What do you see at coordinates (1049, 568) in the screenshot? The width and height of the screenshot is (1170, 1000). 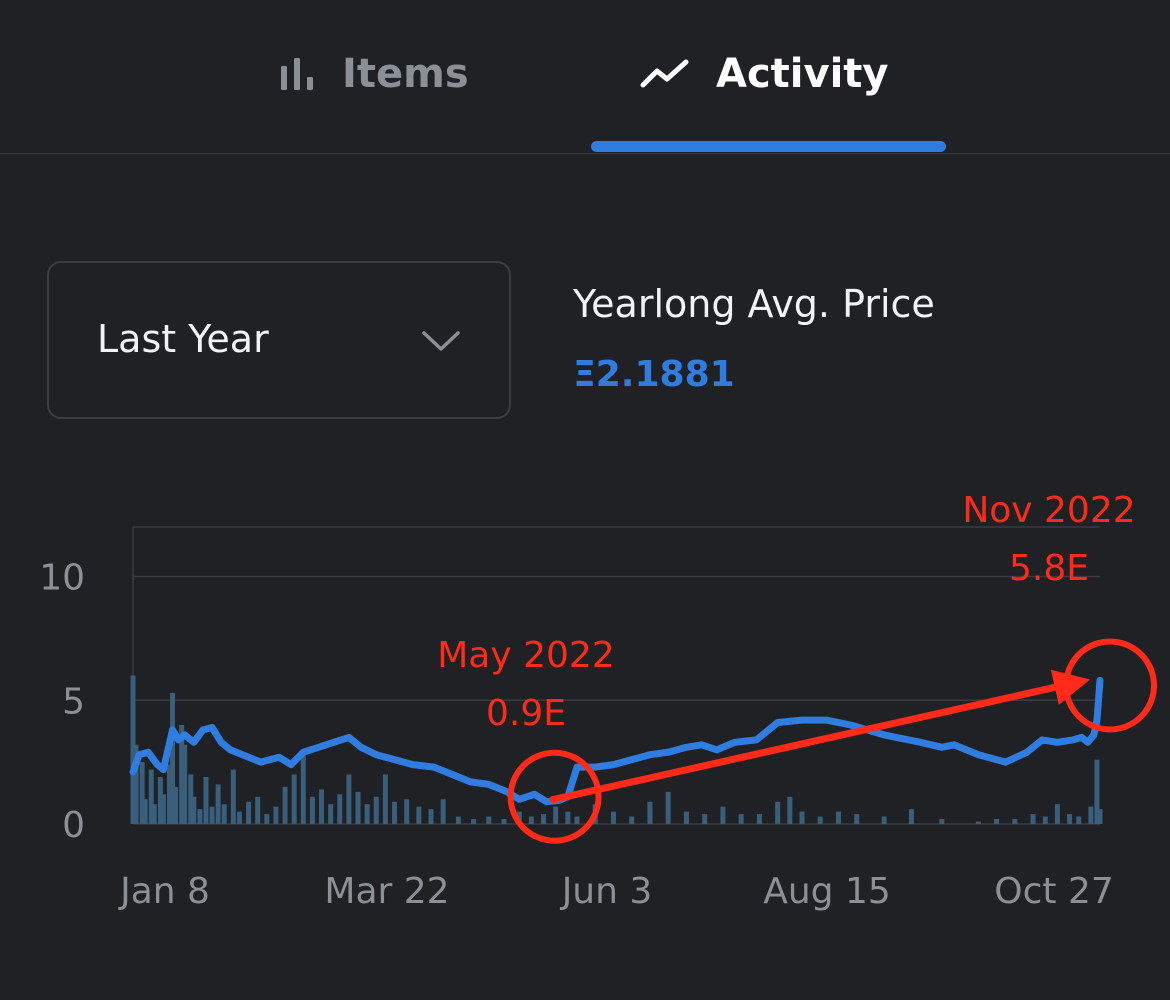 I see `annotation-value-label: 5.8E` at bounding box center [1049, 568].